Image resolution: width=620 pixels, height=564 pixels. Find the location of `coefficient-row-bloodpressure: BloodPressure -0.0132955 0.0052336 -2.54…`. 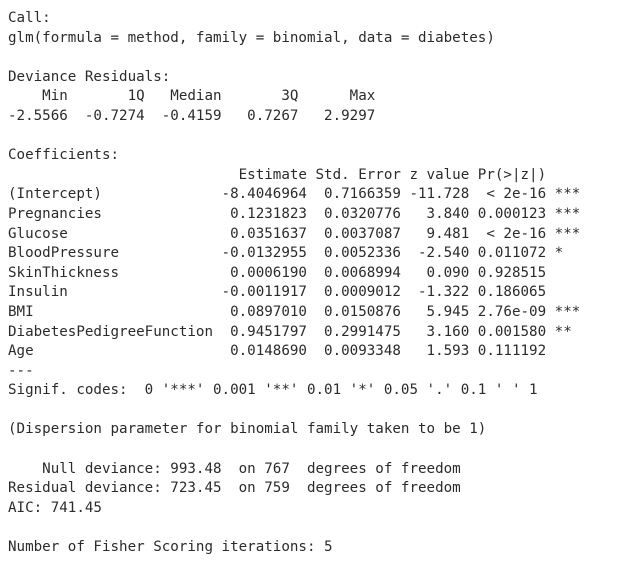

coefficient-row-bloodpressure: BloodPressure -0.0132955 0.0052336 -2.54… is located at coordinates (294, 253).